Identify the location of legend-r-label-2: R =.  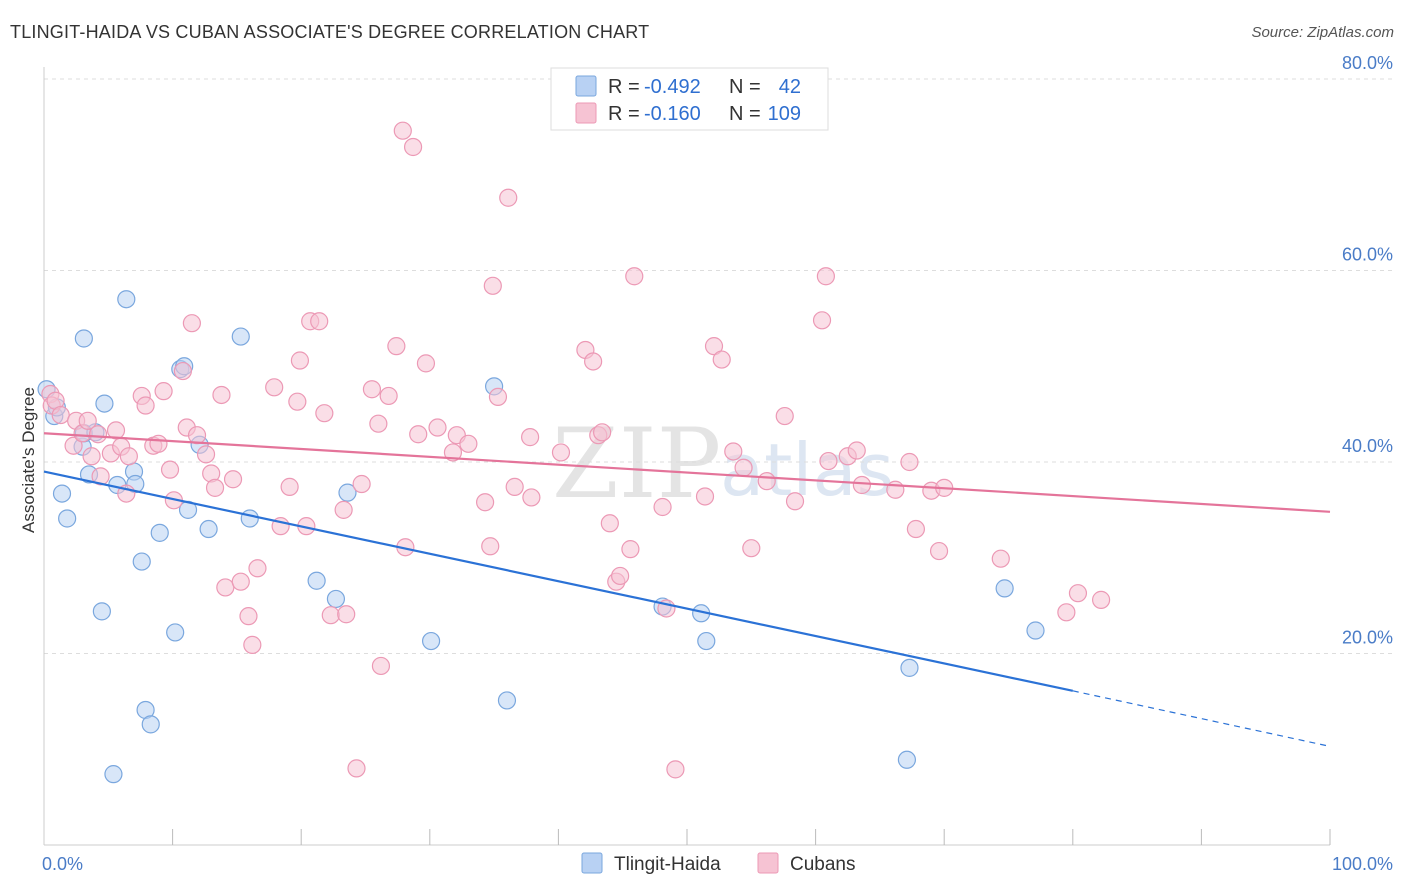
(624, 114).